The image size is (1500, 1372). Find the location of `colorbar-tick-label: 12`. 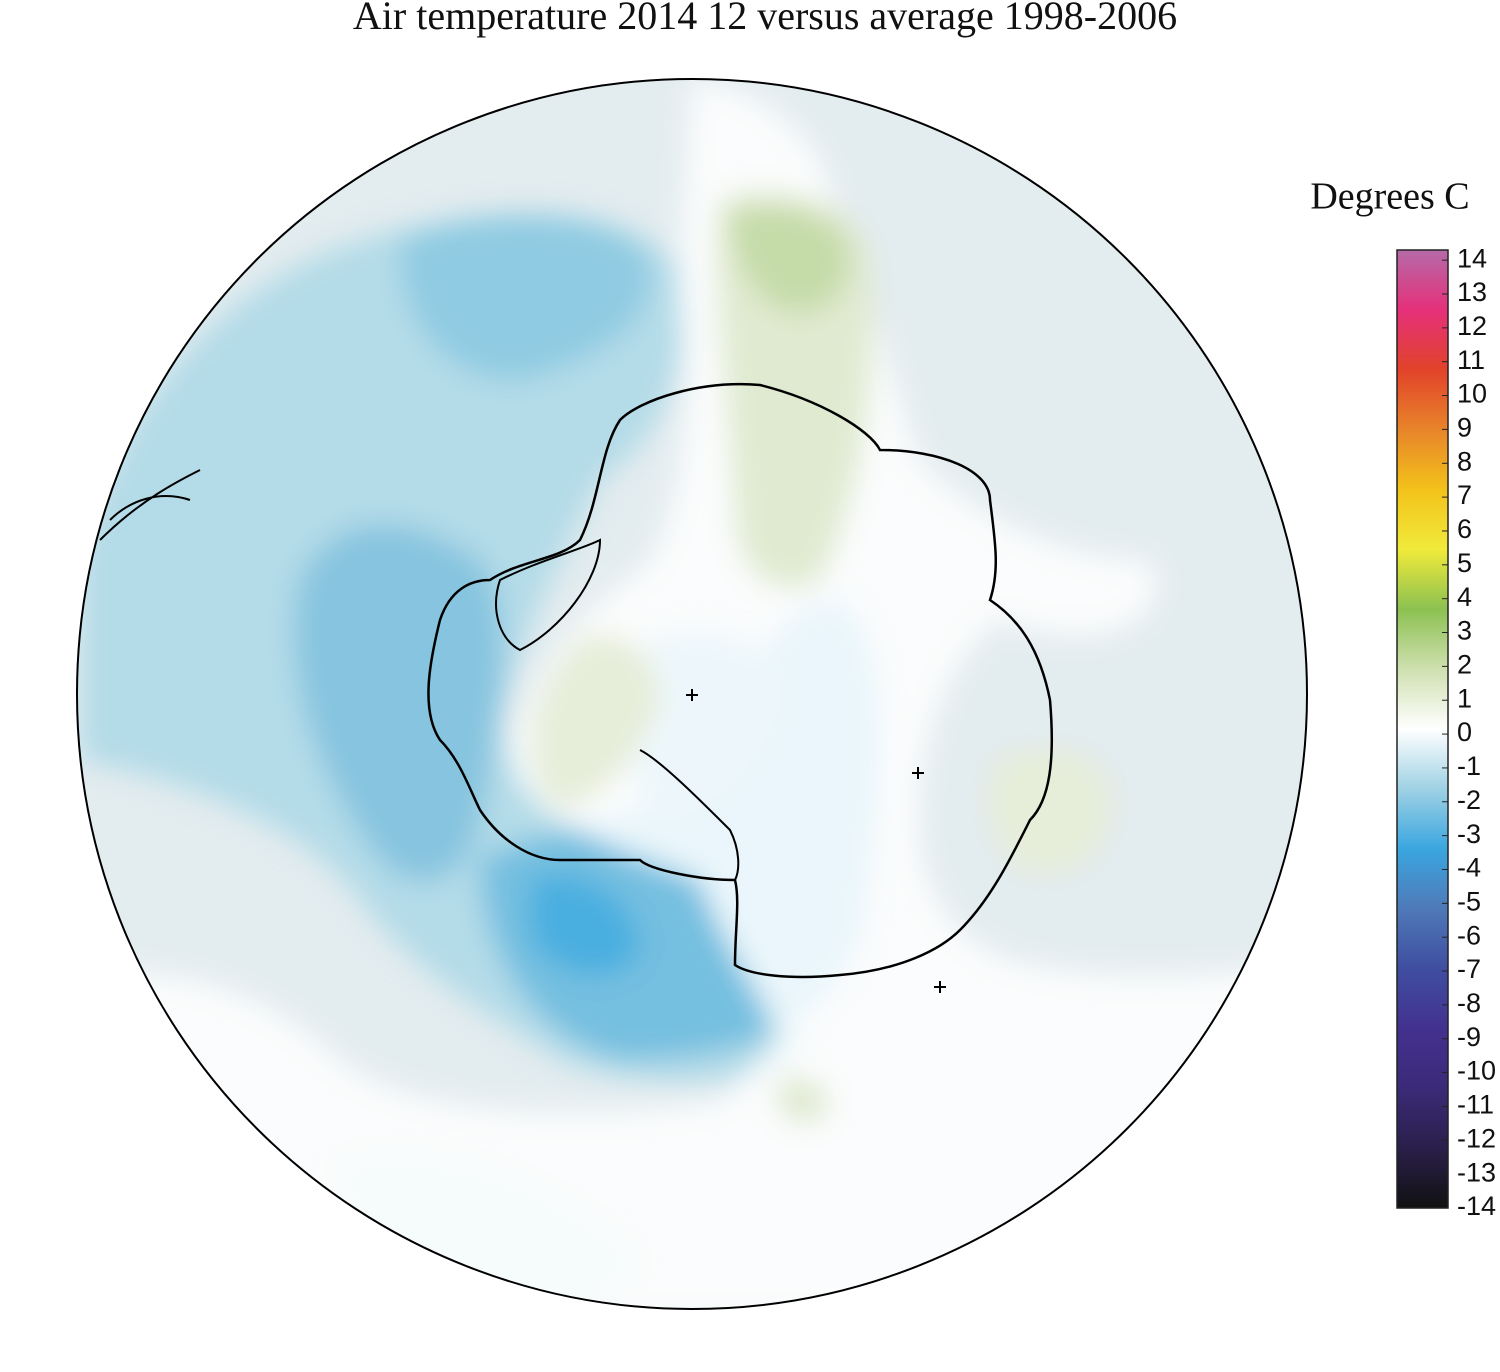

colorbar-tick-label: 12 is located at coordinates (1472, 326).